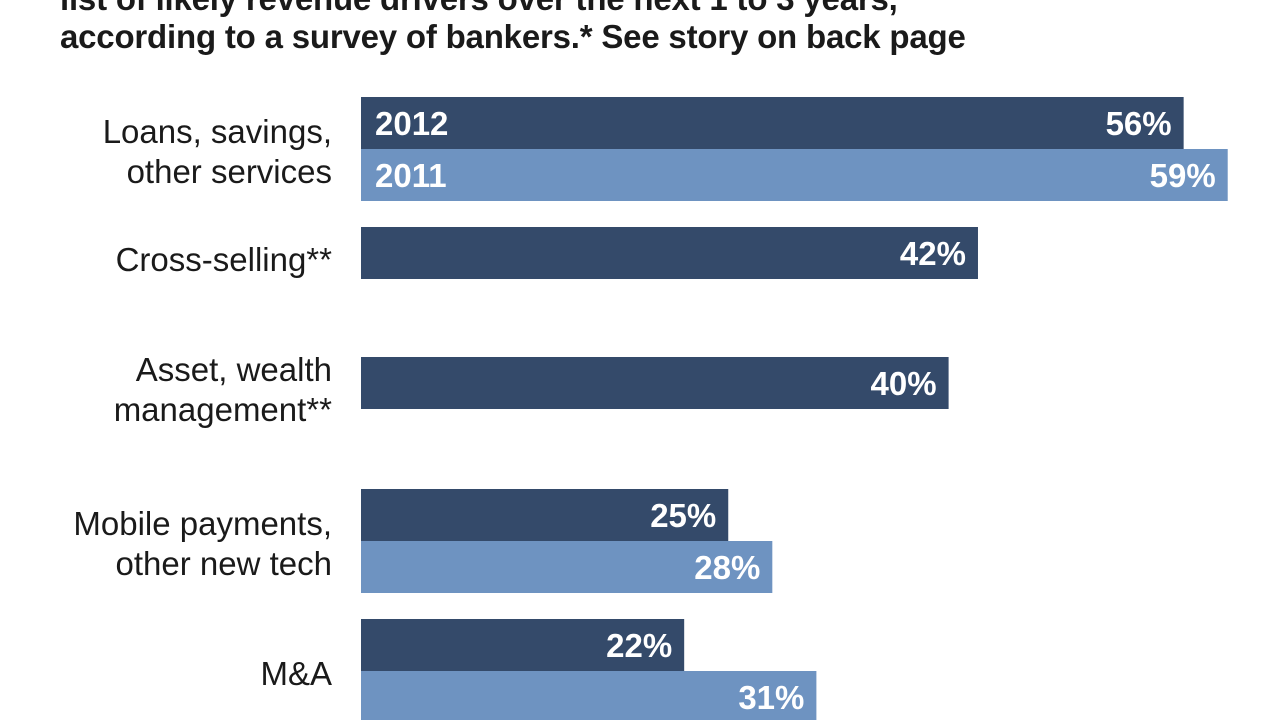 Image resolution: width=1280 pixels, height=720 pixels. I want to click on category-label-line: management**, so click(222, 409).